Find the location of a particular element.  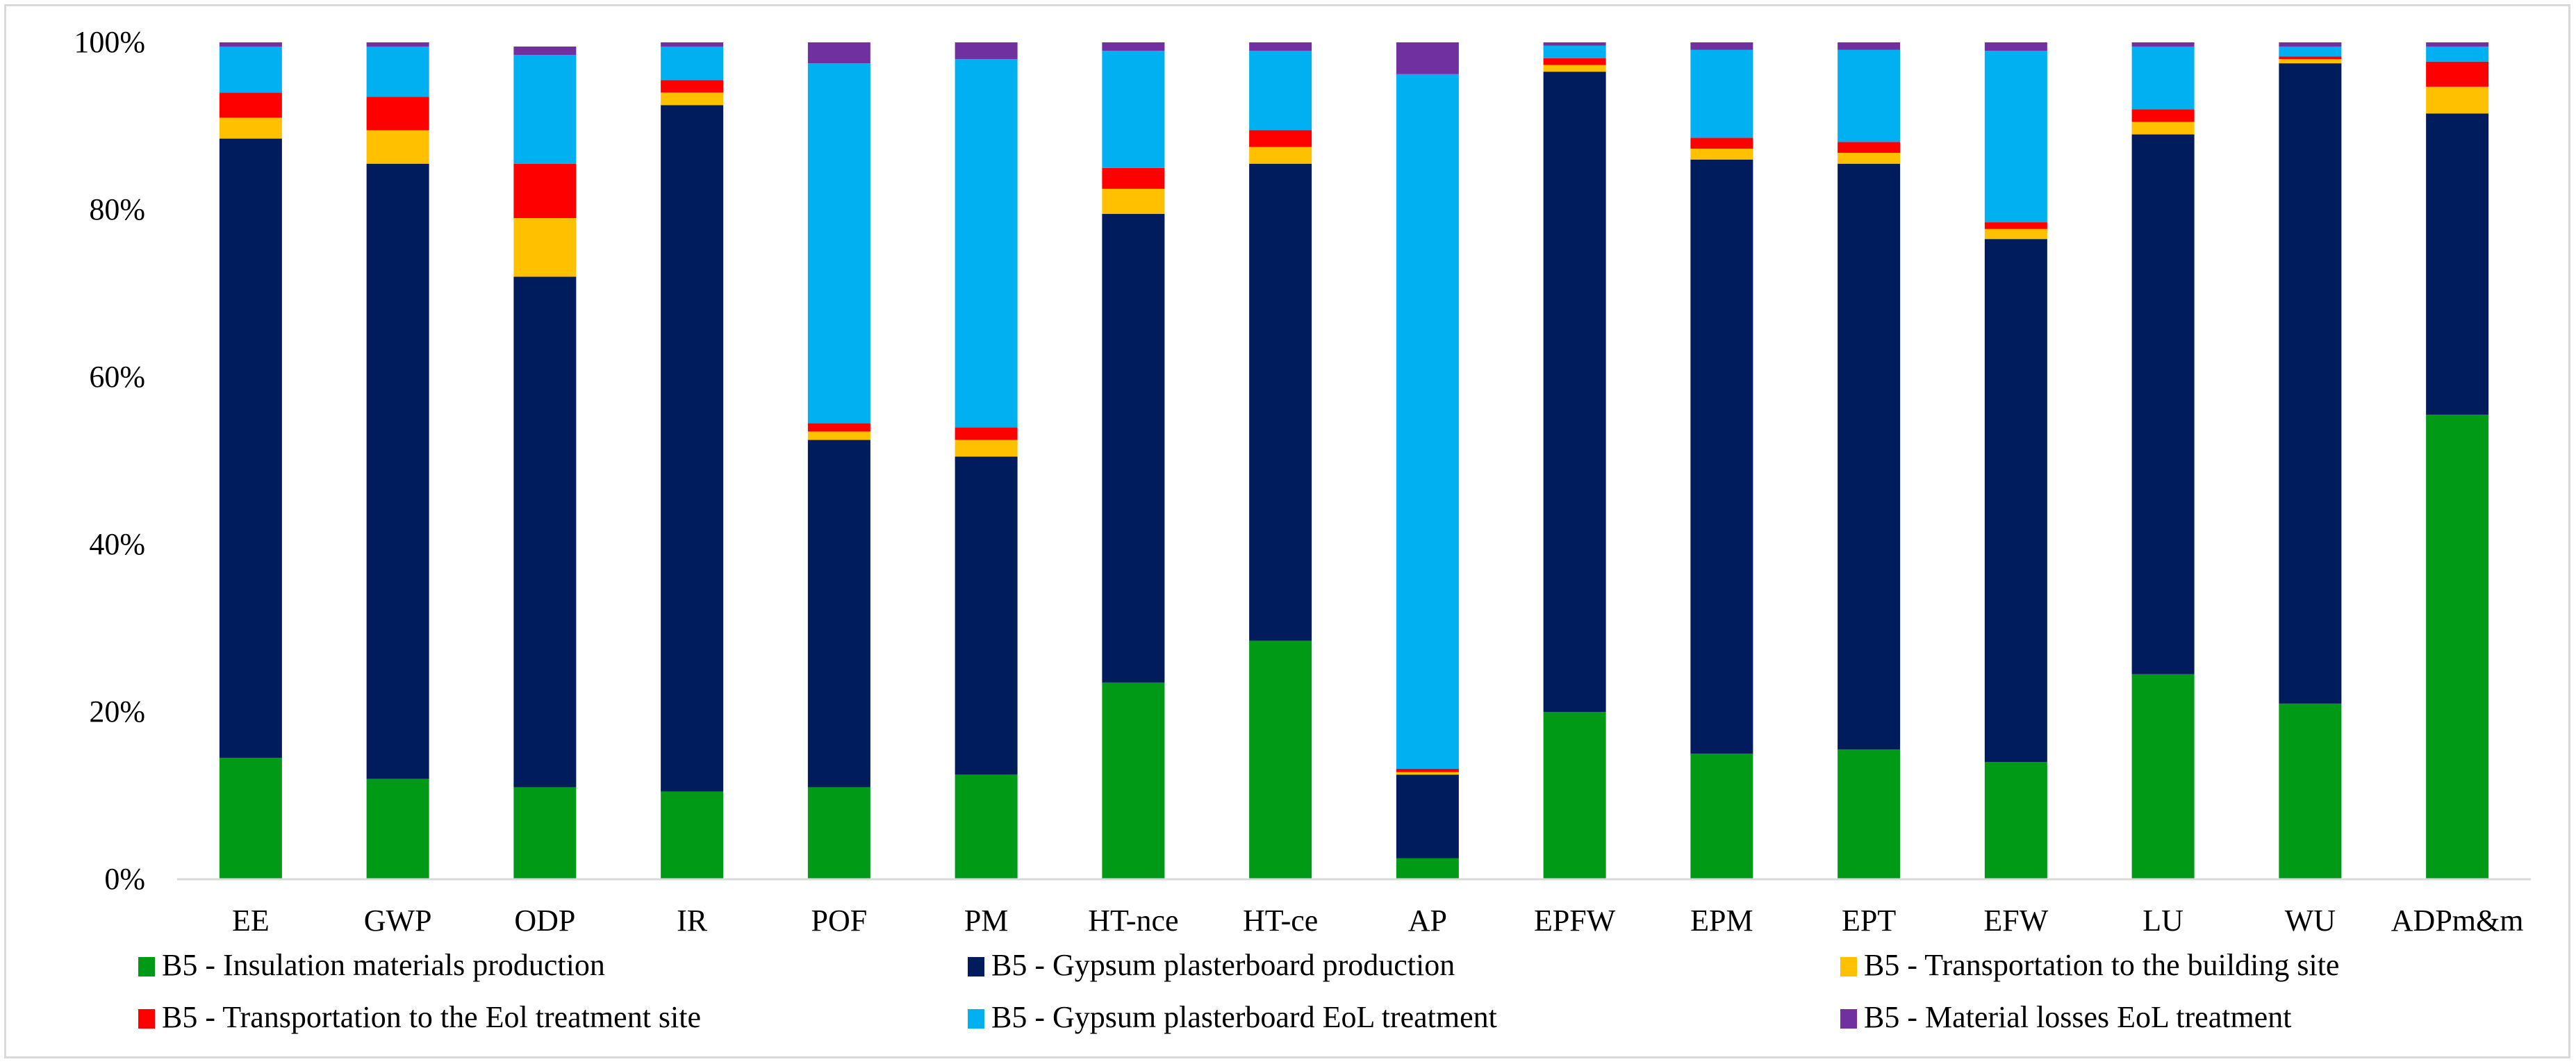

legend-label: B5 - Insulation materials production is located at coordinates (384, 965).